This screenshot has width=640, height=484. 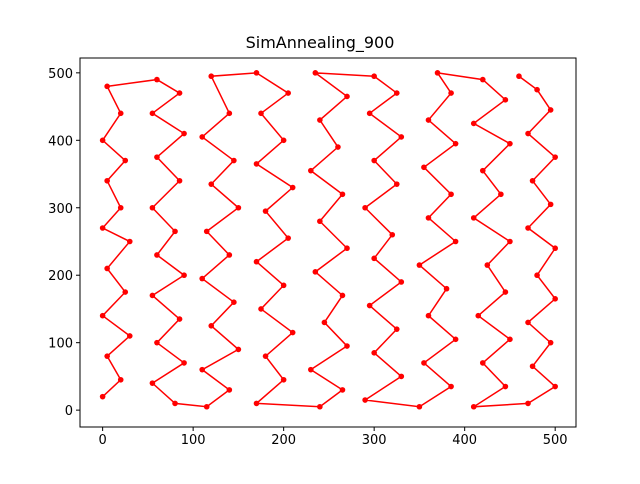 I want to click on x-tick-label: 300, so click(x=374, y=440).